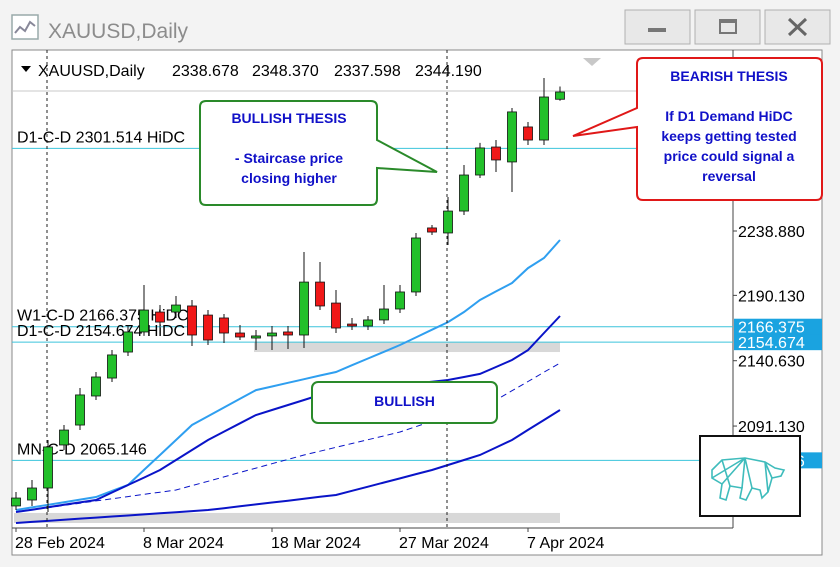 The height and width of the screenshot is (567, 840). What do you see at coordinates (771, 232) in the screenshot?
I see `y-tick-label: 2238.880` at bounding box center [771, 232].